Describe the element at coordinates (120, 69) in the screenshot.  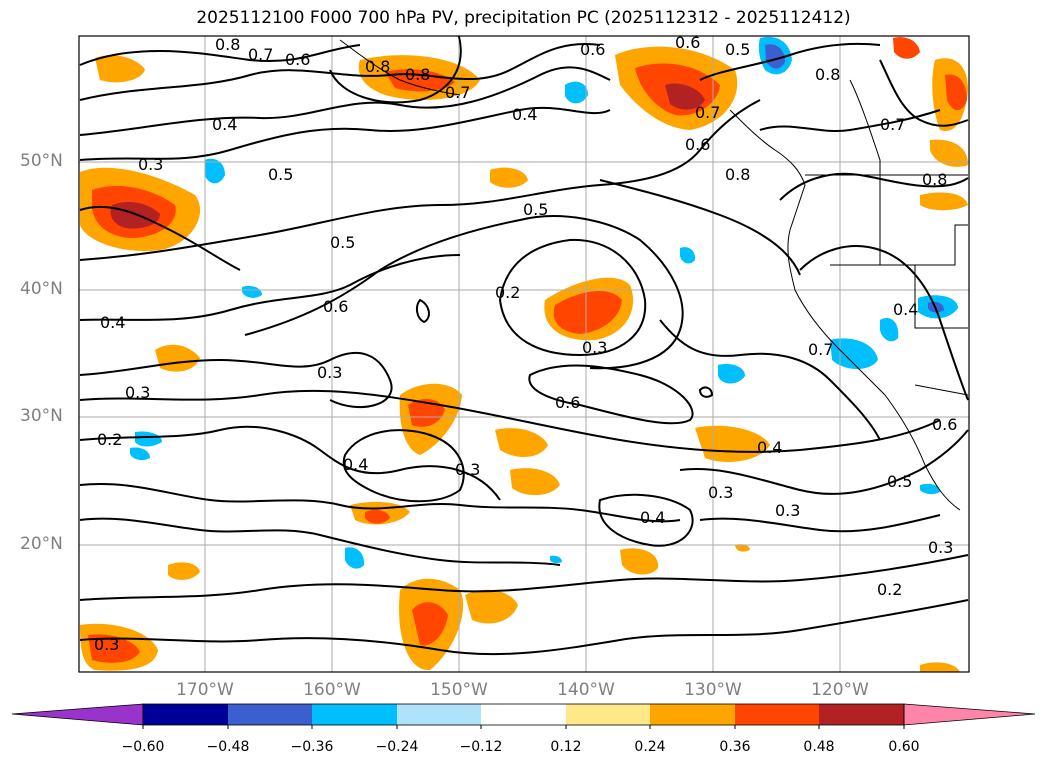
I see `precip-blob-topleft` at that location.